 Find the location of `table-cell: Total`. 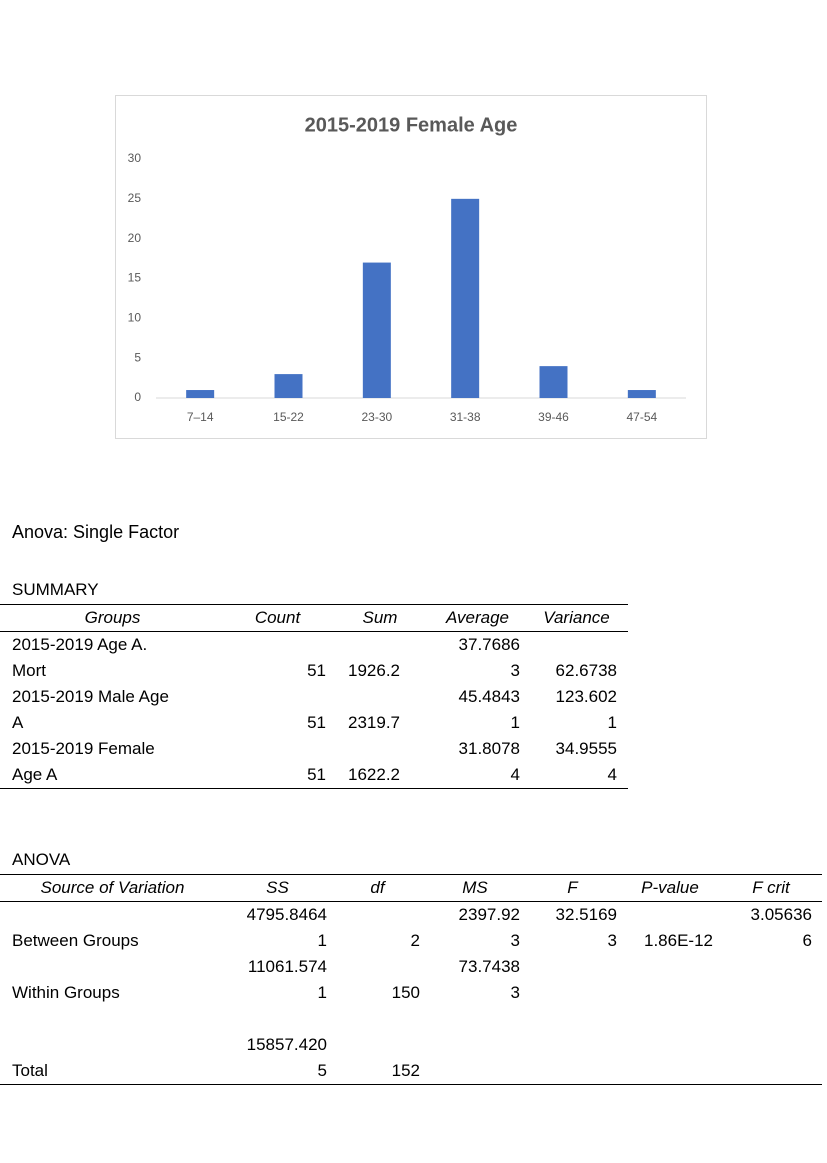

table-cell: Total is located at coordinates (112, 1045).